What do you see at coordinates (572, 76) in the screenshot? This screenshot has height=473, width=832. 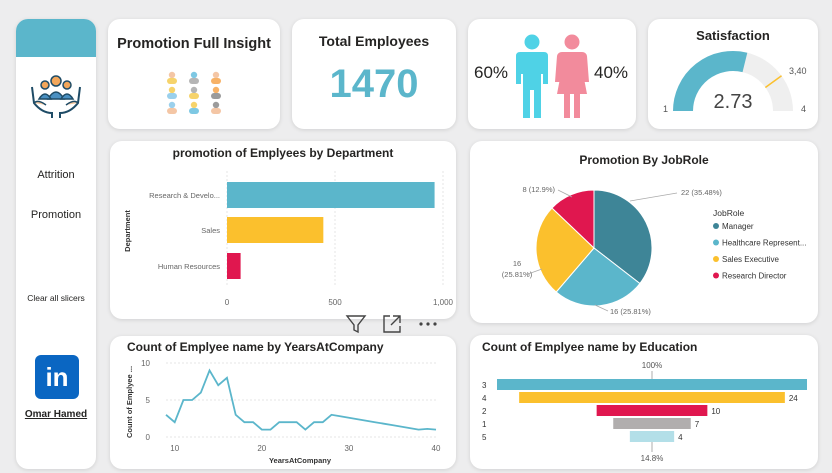 I see `female-icon` at bounding box center [572, 76].